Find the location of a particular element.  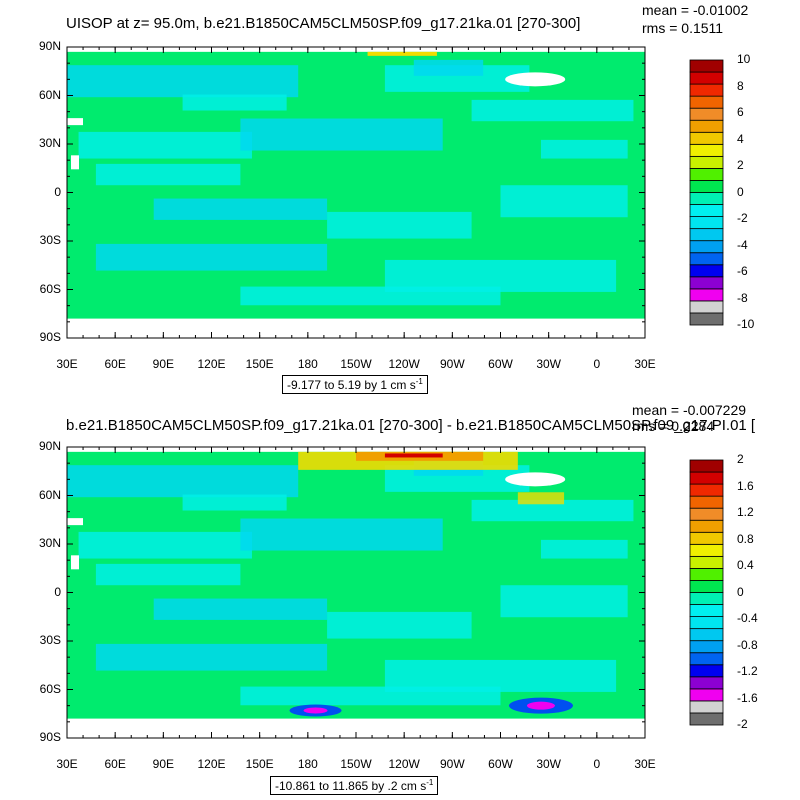

panel2-lon-label: 30W is located at coordinates (548, 764).